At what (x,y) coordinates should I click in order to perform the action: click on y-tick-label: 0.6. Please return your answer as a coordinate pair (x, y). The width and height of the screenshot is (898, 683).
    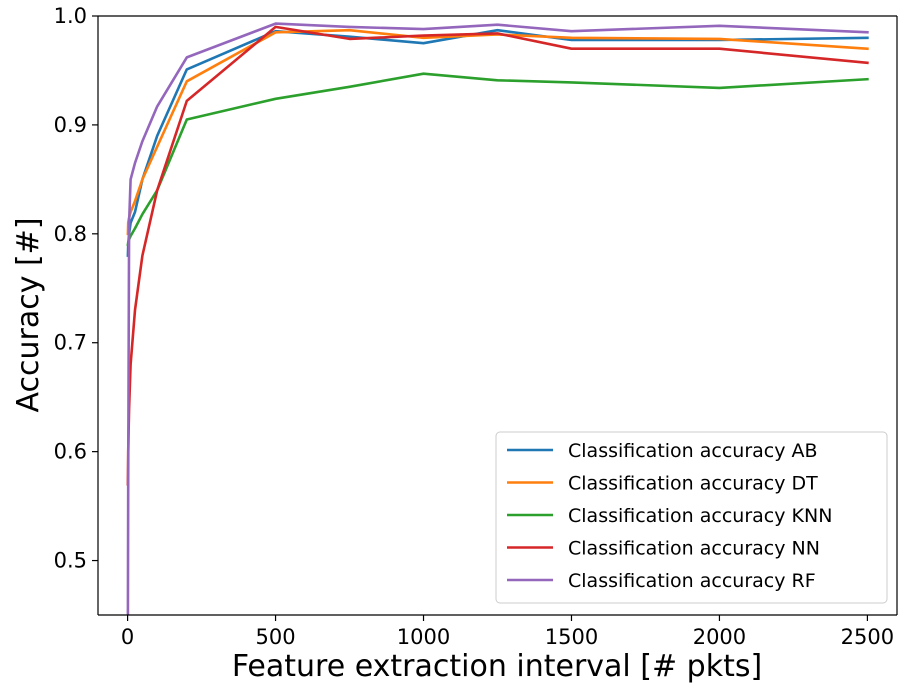
    Looking at the image, I should click on (70, 452).